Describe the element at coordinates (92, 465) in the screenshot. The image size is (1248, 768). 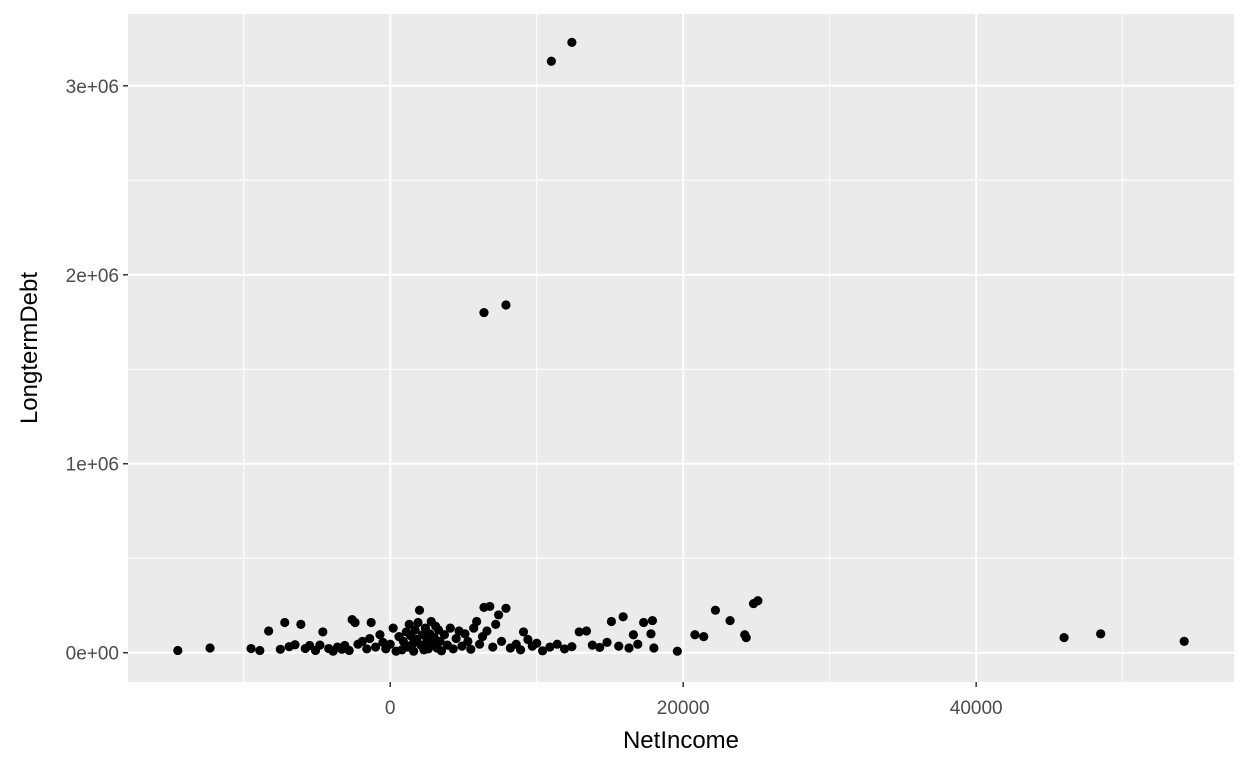
I see `y-tick-label: 1e+06` at that location.